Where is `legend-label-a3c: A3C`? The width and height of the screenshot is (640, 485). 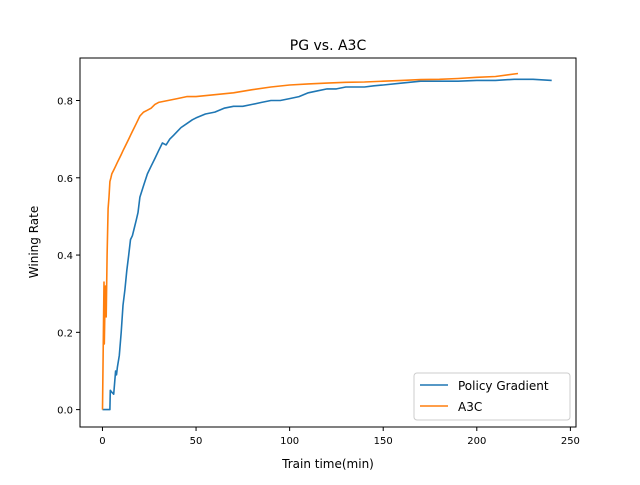 legend-label-a3c: A3C is located at coordinates (470, 407).